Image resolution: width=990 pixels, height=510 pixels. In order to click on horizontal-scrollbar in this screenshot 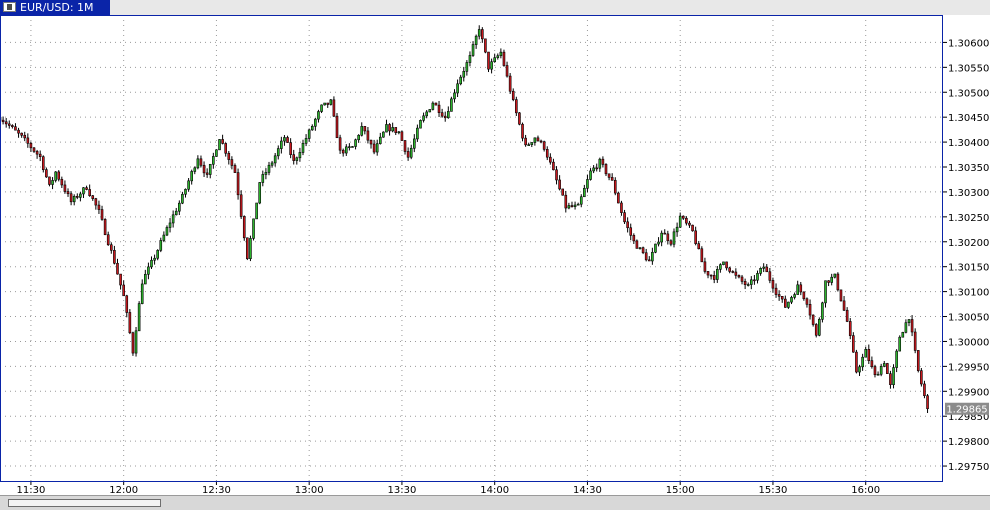, I will do `click(495, 502)`.